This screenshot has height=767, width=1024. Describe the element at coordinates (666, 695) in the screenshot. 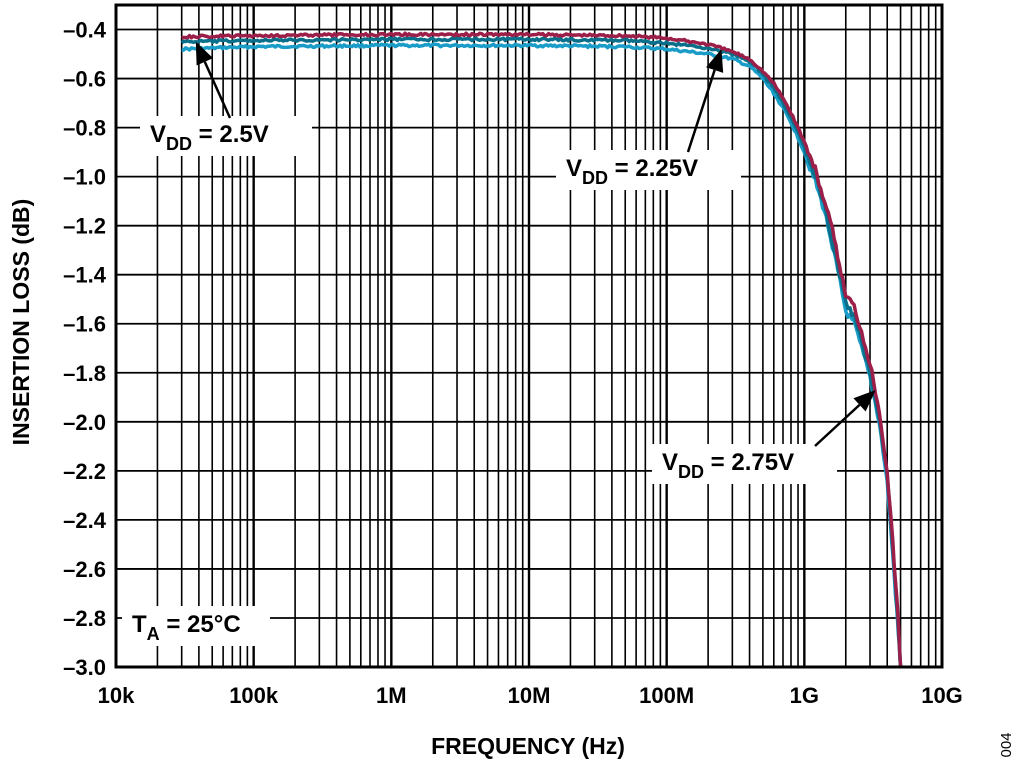

I see `x-tick-label: 100M` at that location.